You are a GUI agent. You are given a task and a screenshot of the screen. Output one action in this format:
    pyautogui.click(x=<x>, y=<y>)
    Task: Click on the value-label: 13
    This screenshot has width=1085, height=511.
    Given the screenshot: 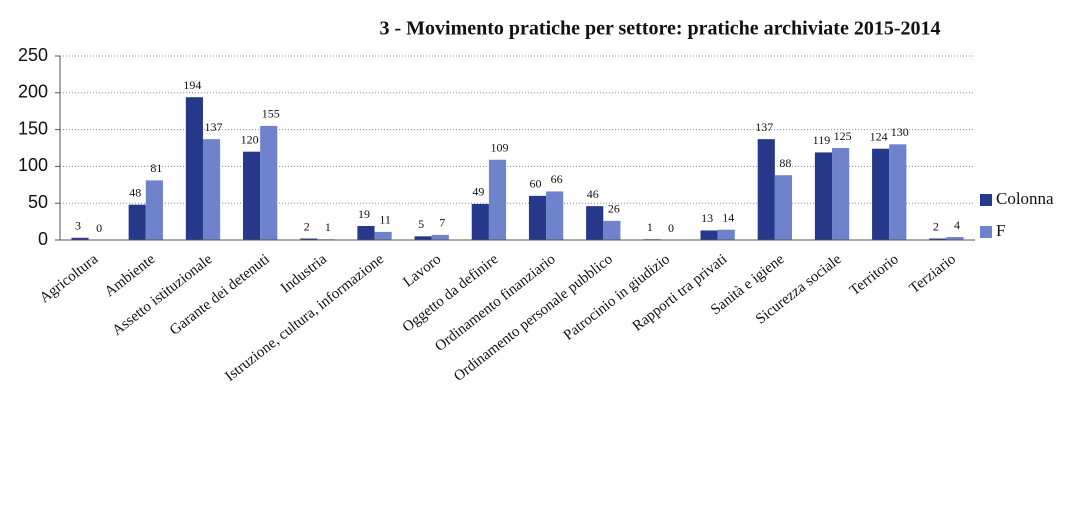 What is the action you would take?
    pyautogui.click(x=707, y=218)
    